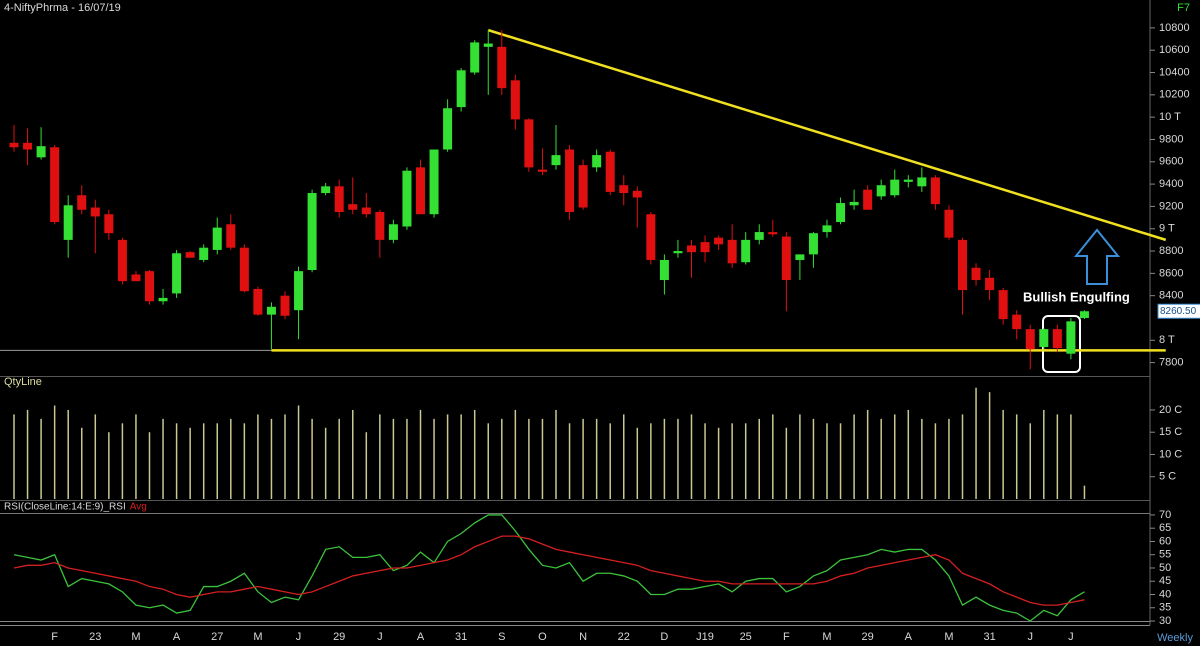 The image size is (1200, 646). Describe the element at coordinates (1174, 28) in the screenshot. I see `y-tick-label: 10800` at that location.